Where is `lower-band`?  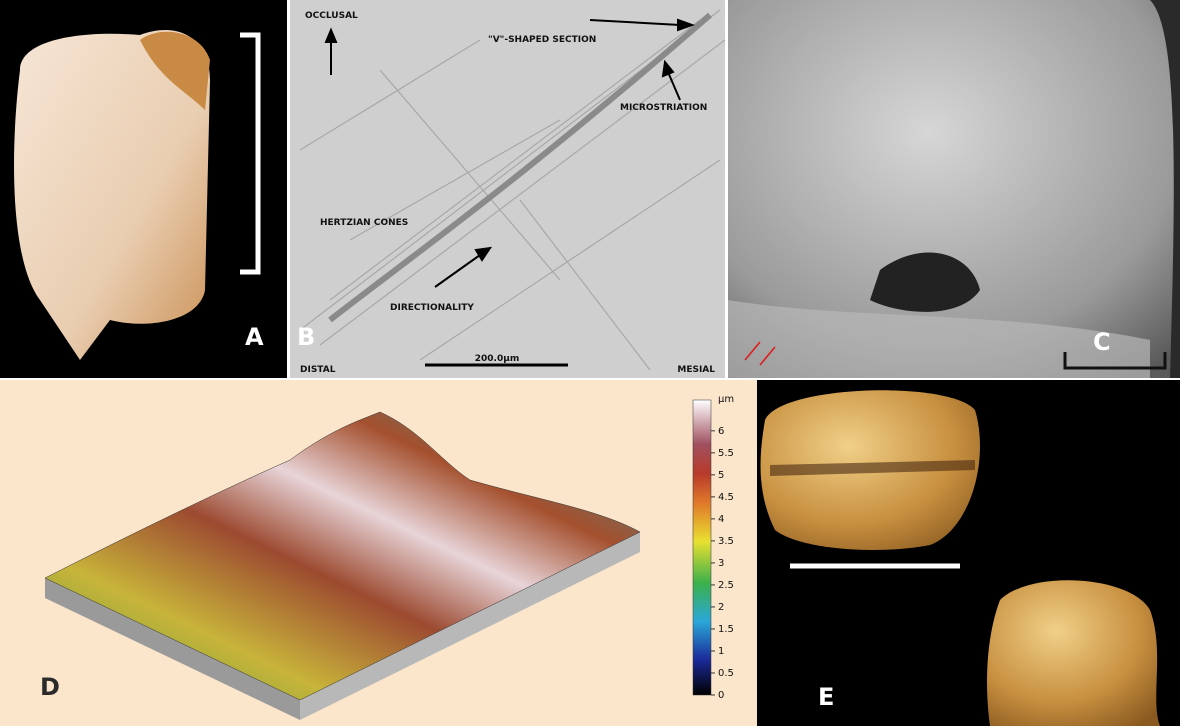
lower-band is located at coordinates (939, 339).